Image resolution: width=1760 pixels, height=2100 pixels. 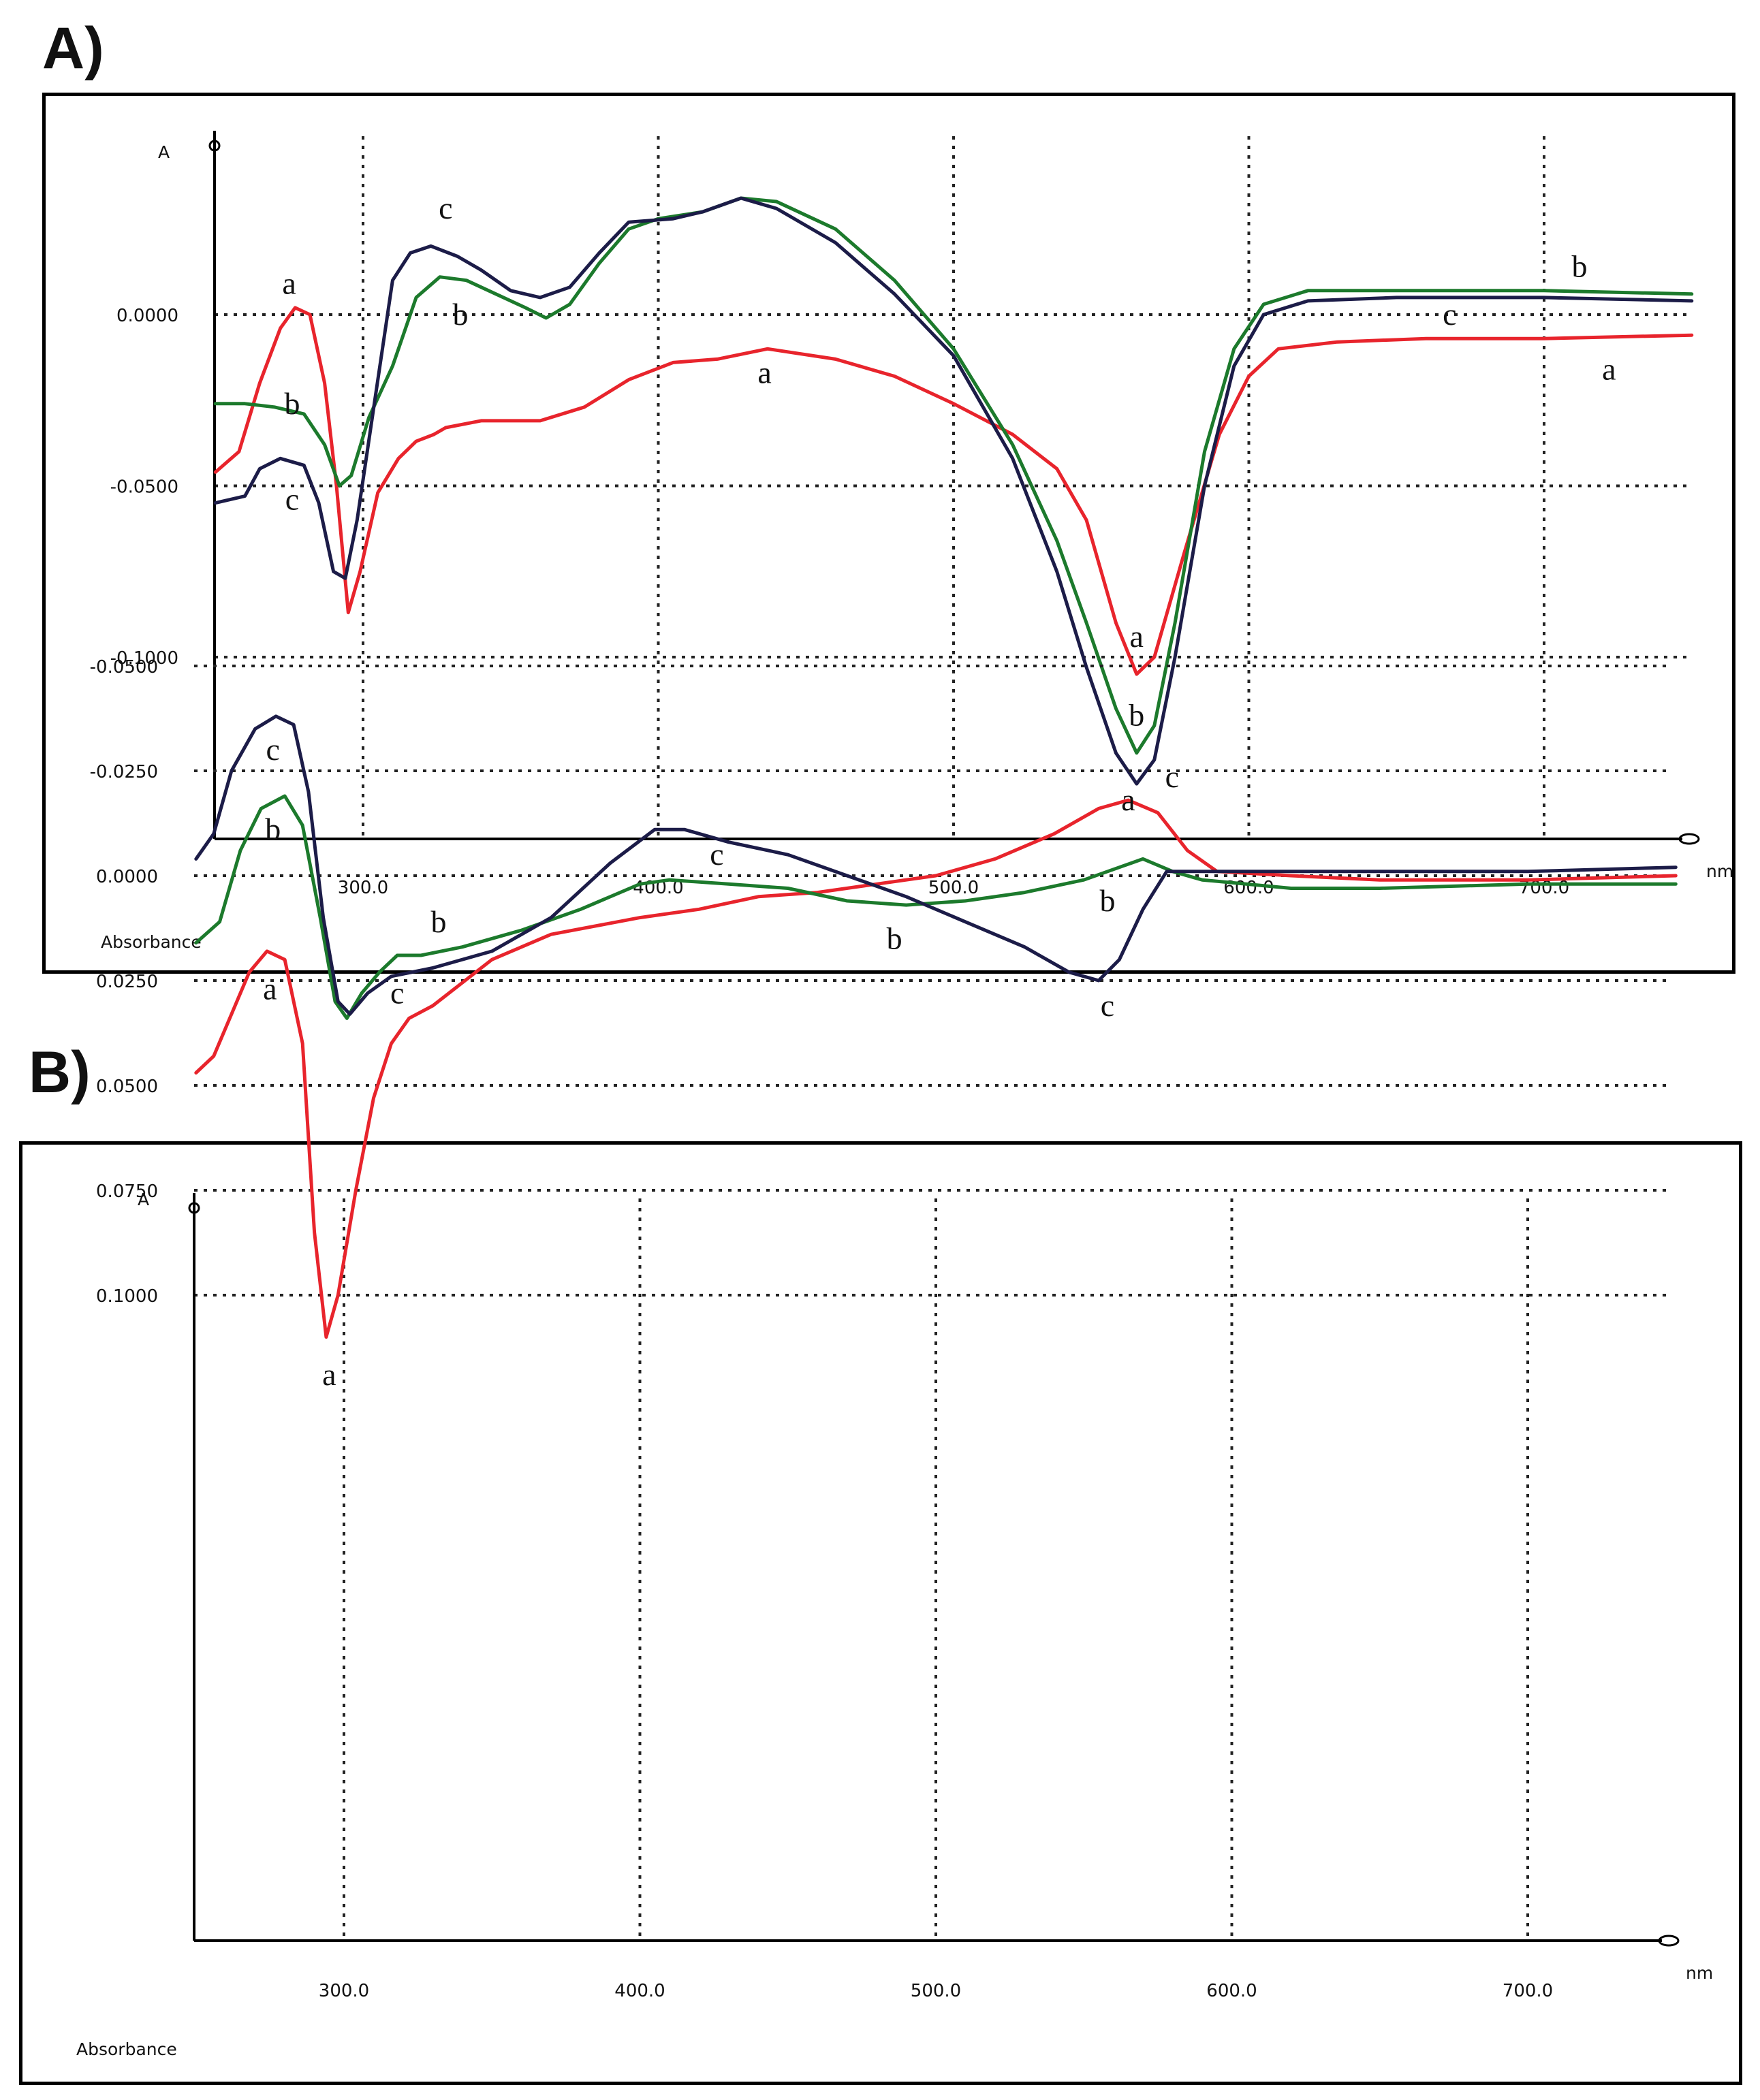 I want to click on panel-b-ytick-label: 0.0250, so click(x=127, y=982).